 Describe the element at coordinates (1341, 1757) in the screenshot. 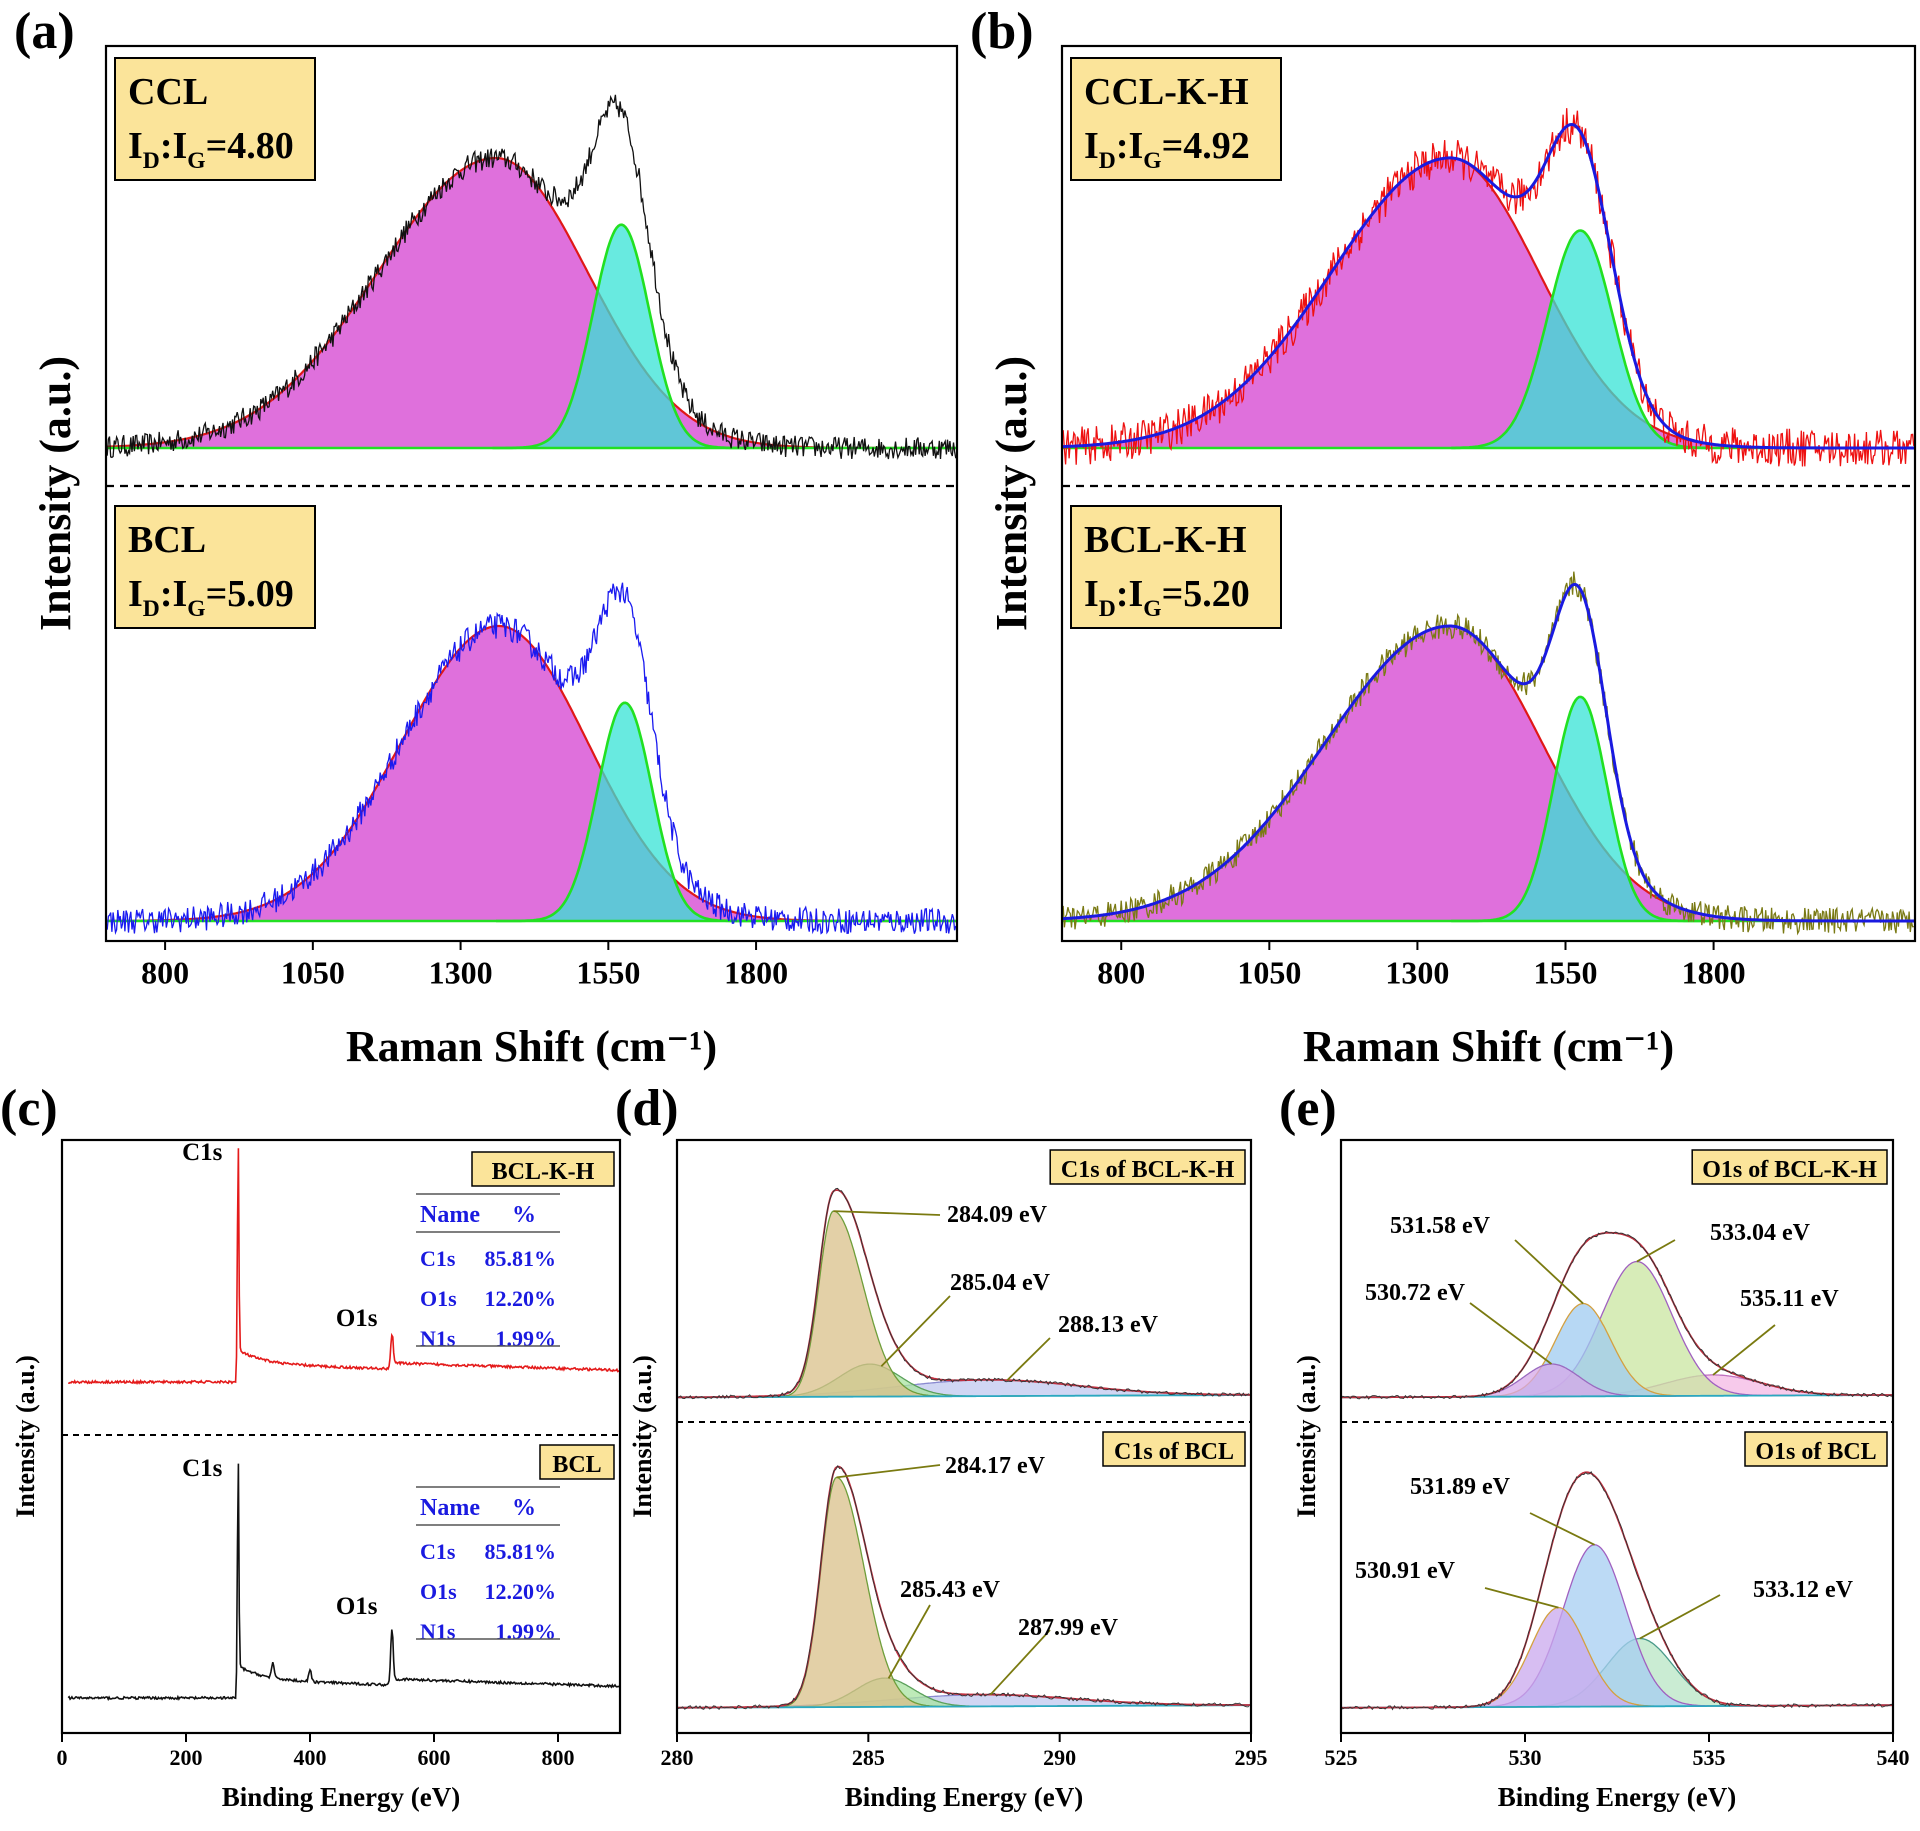

I see `x-tick-label: 525` at that location.